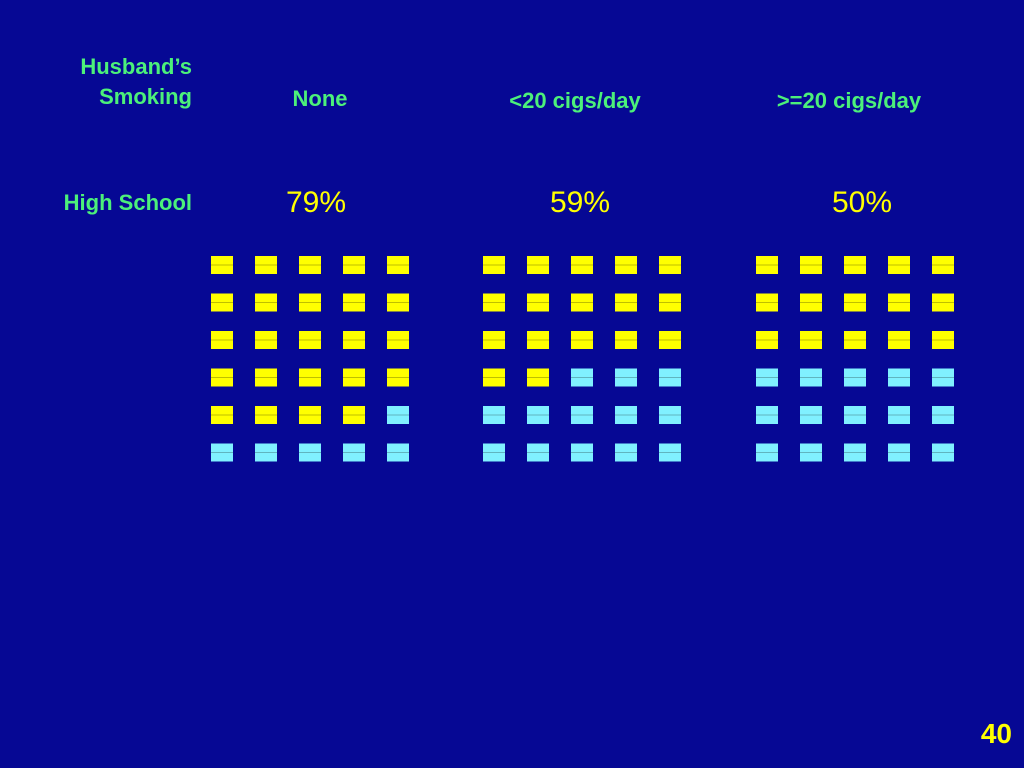  I want to click on page-number: 40, so click(996, 733).